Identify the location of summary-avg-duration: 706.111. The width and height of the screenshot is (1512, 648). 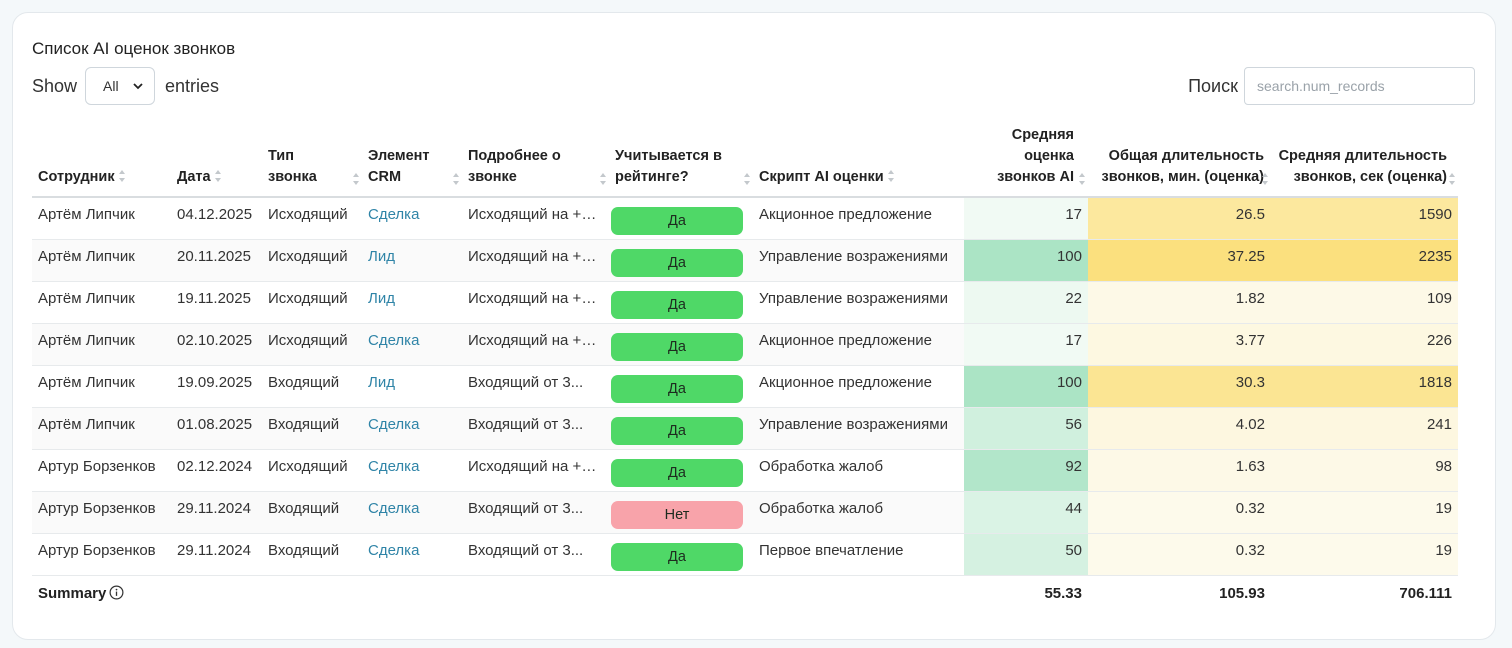
(1364, 592).